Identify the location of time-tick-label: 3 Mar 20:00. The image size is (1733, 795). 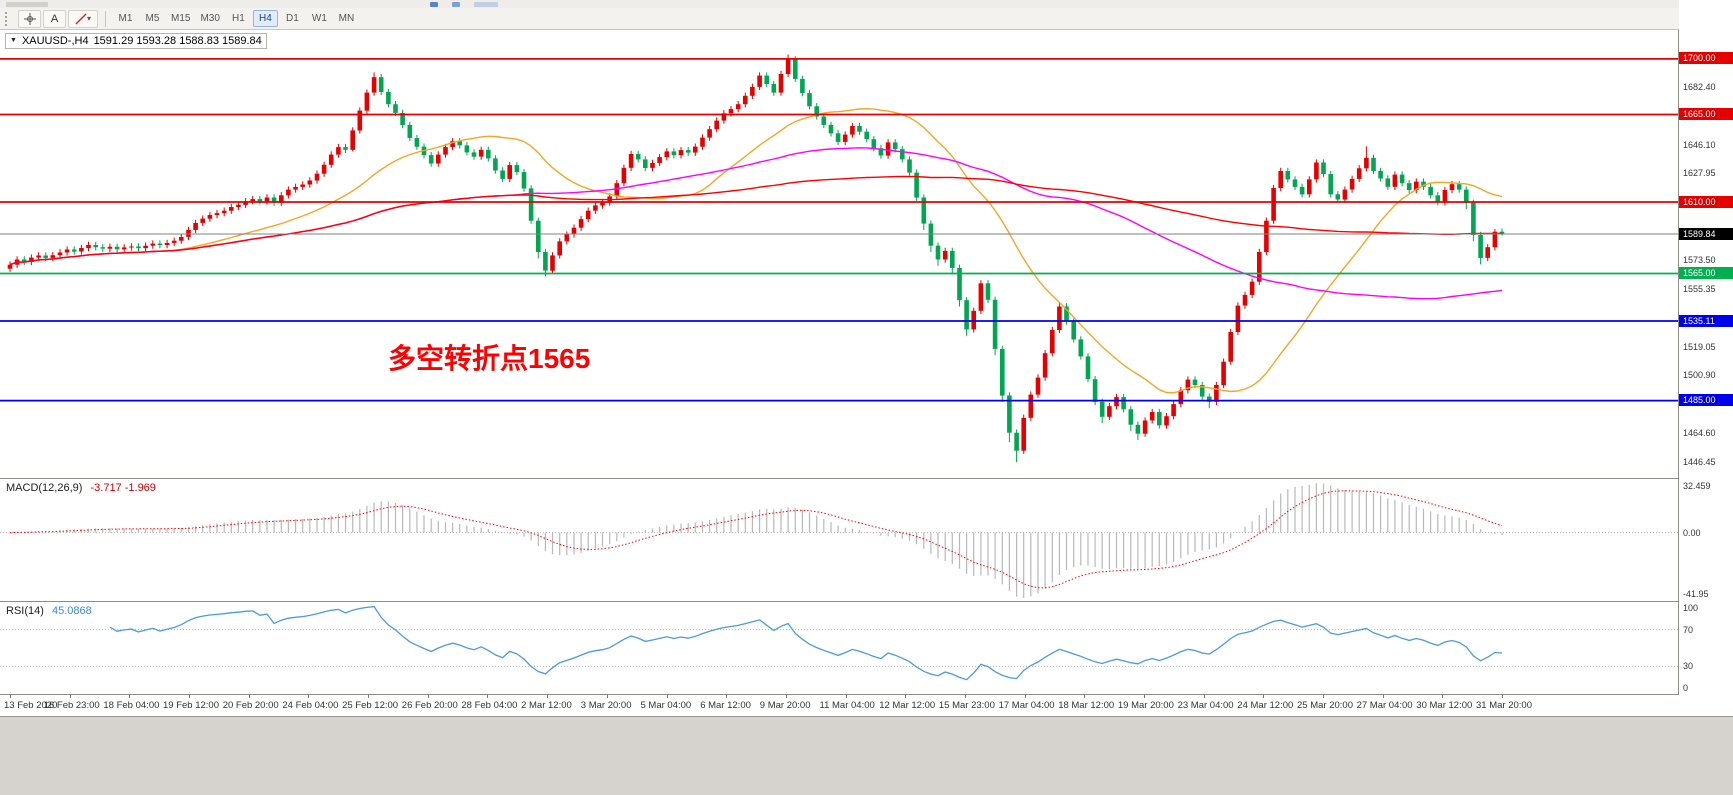
(606, 705).